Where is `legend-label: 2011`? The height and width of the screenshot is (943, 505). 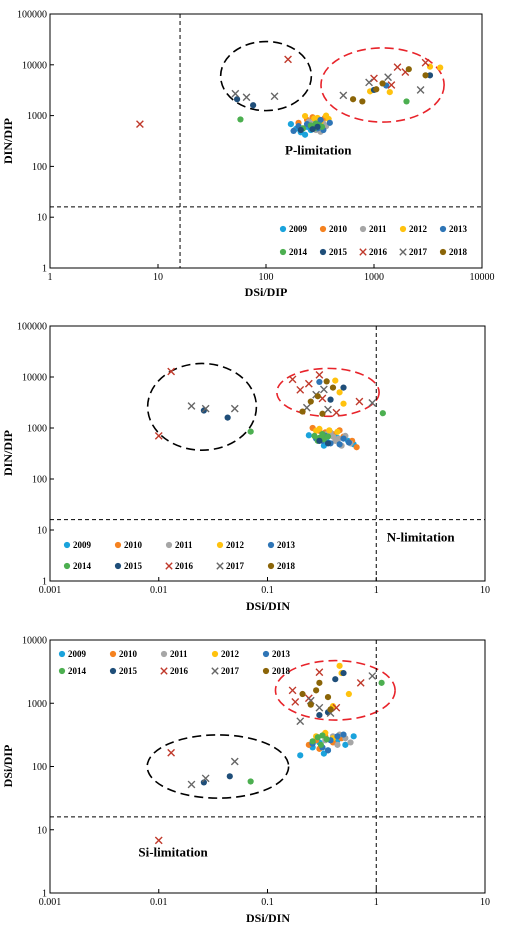 legend-label: 2011 is located at coordinates (378, 229).